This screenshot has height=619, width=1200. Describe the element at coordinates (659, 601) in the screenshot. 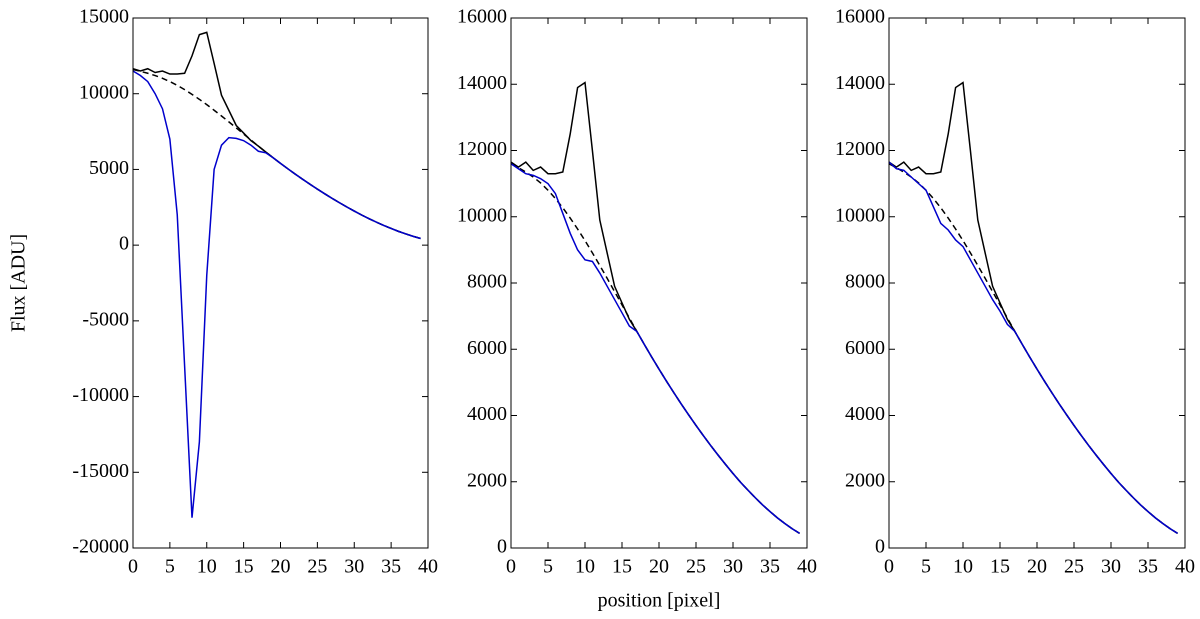

I see `x-axis-label: position [pixel]` at that location.